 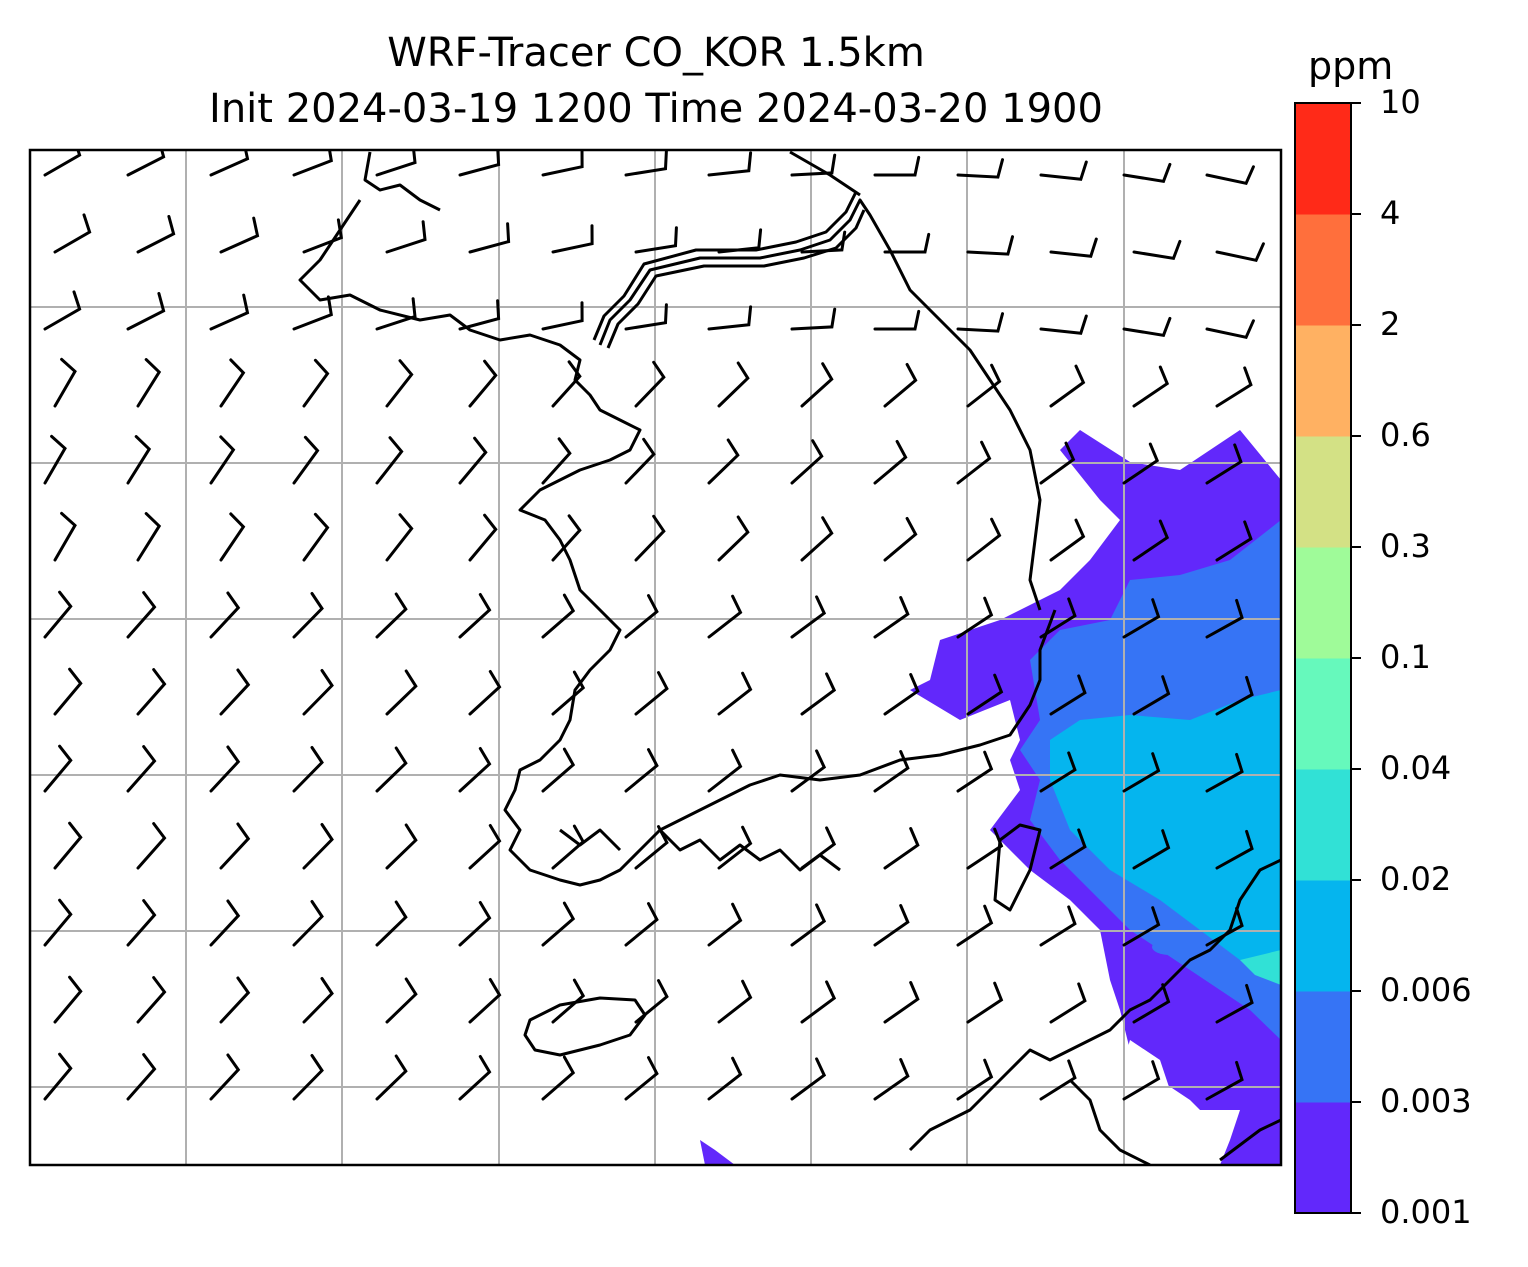 I want to click on plume-0.02, so click(x=1260, y=967).